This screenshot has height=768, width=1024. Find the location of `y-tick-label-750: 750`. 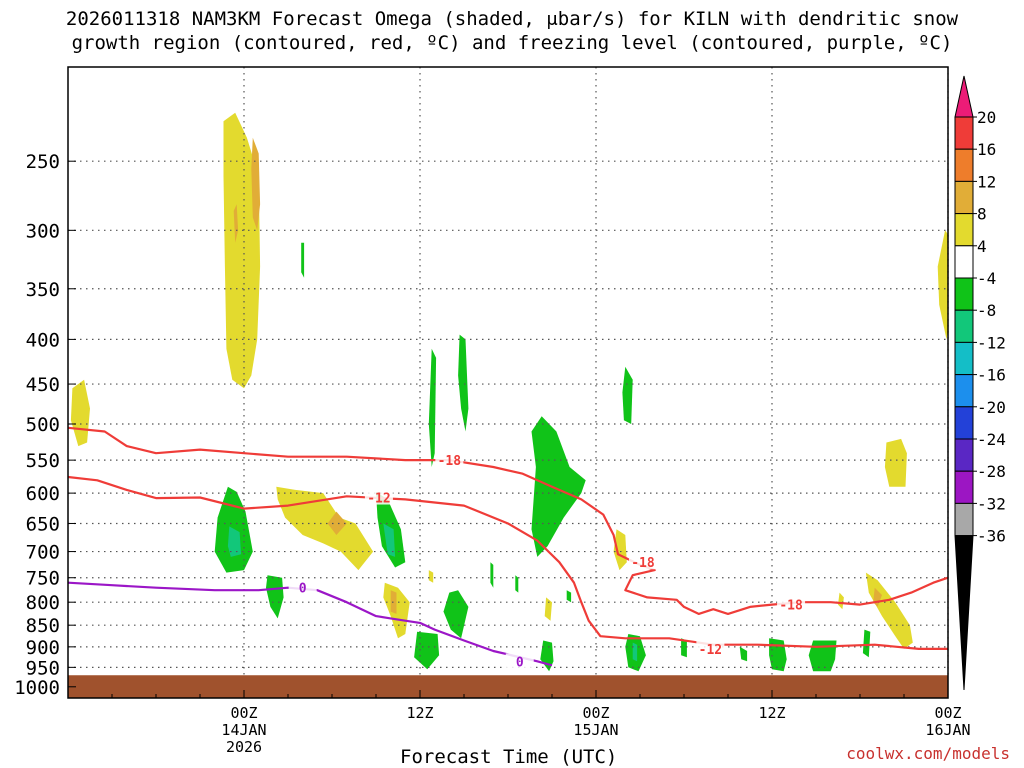

y-tick-label-750: 750 is located at coordinates (43, 579).